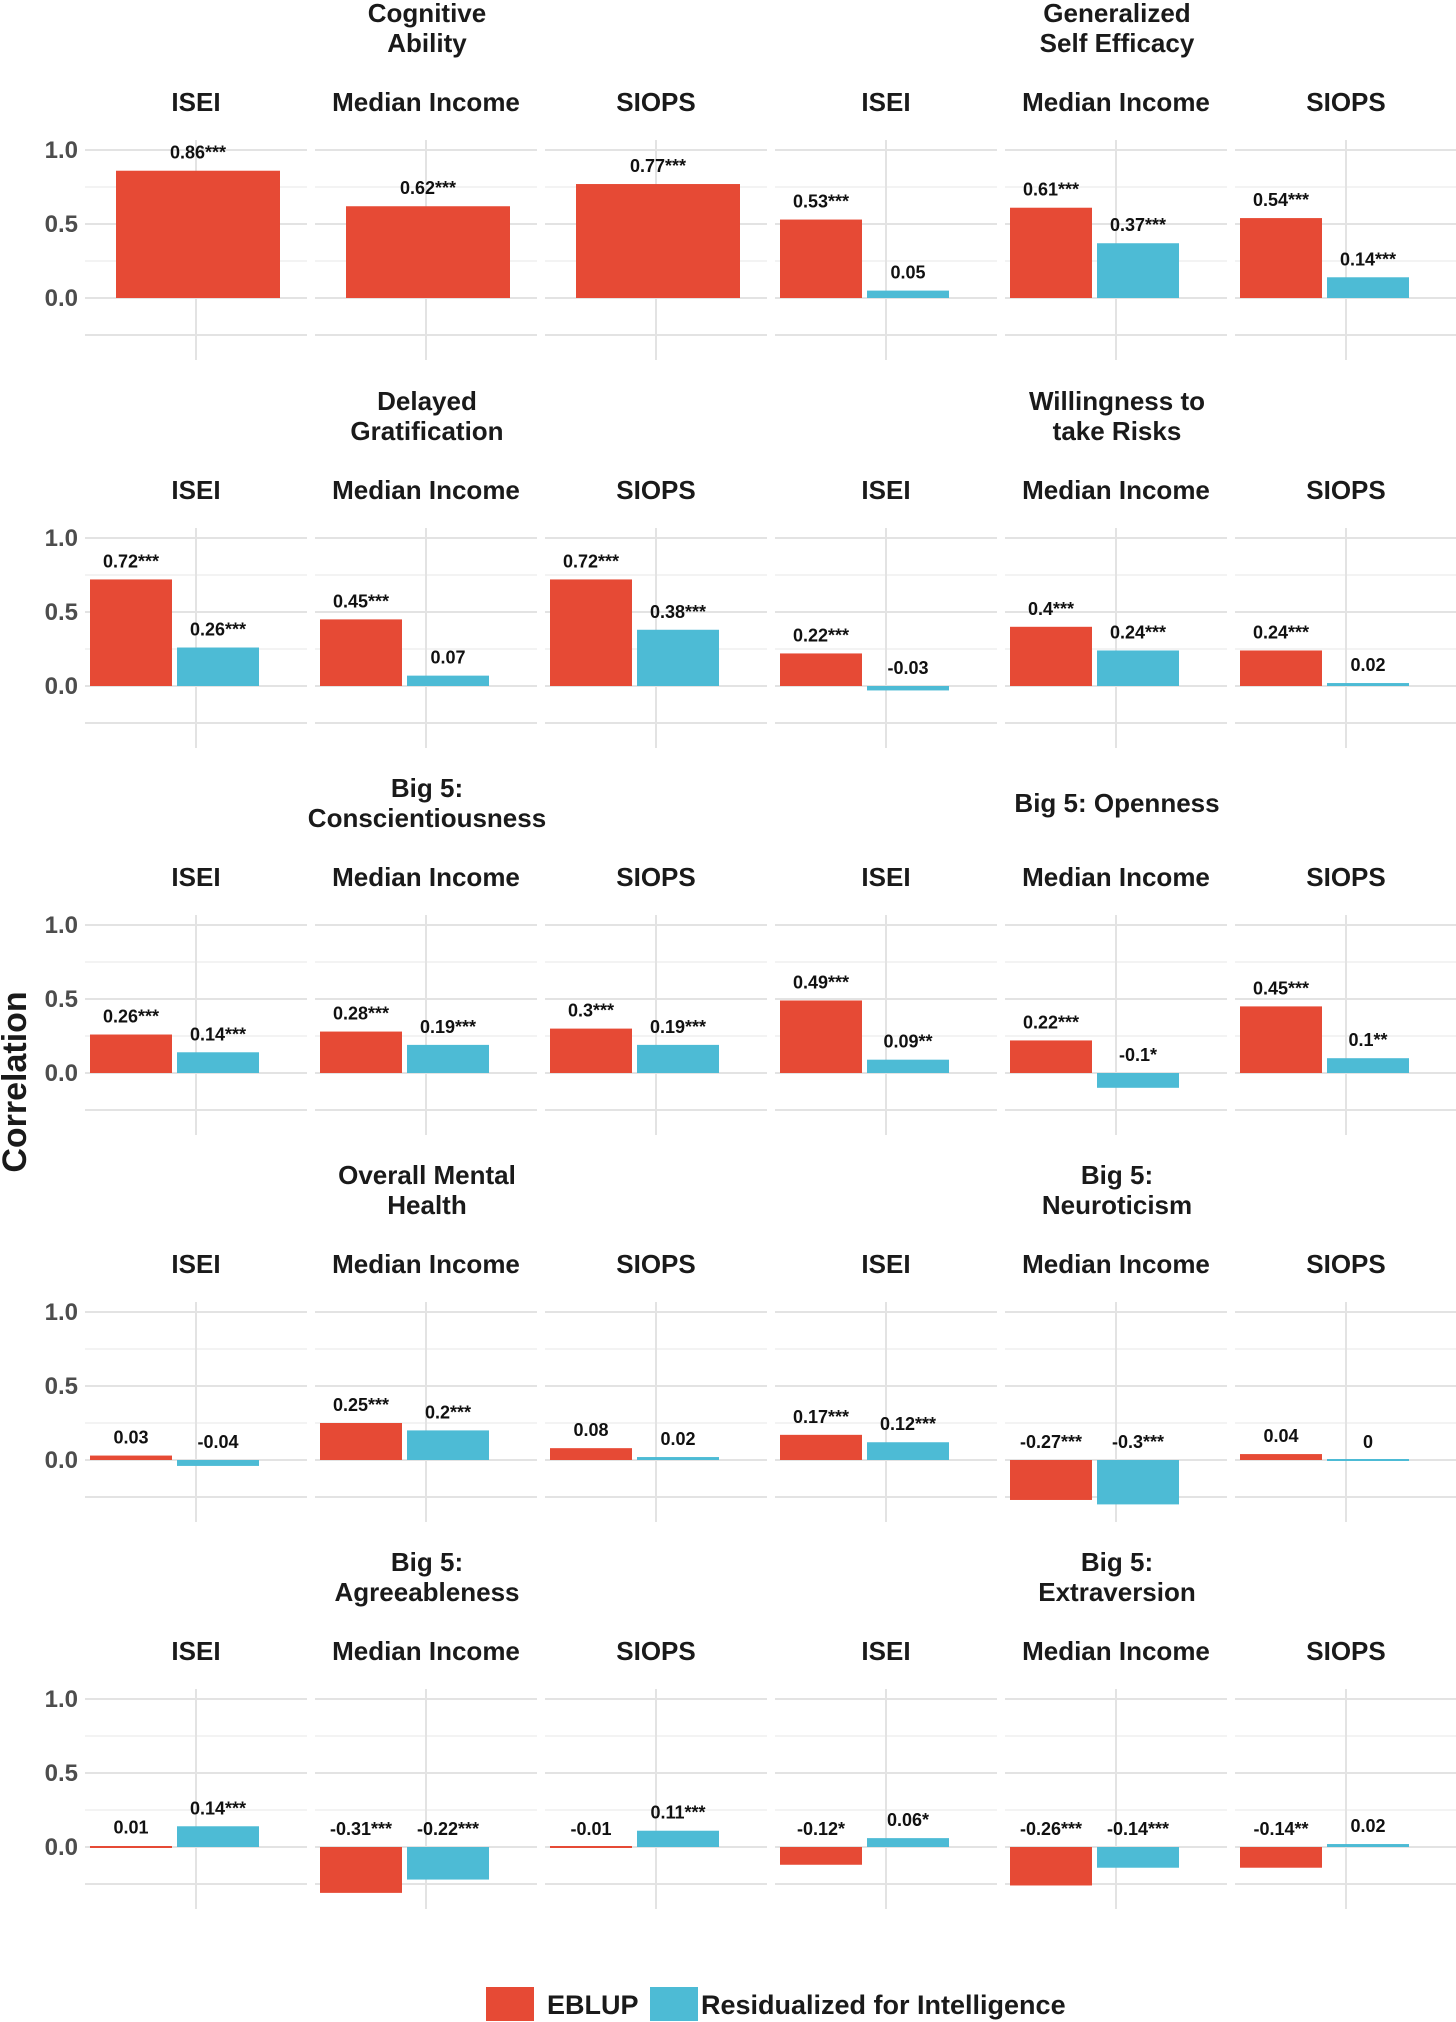 The height and width of the screenshot is (2022, 1456). Describe the element at coordinates (61, 298) in the screenshot. I see `y-tick-label: 0.0` at that location.